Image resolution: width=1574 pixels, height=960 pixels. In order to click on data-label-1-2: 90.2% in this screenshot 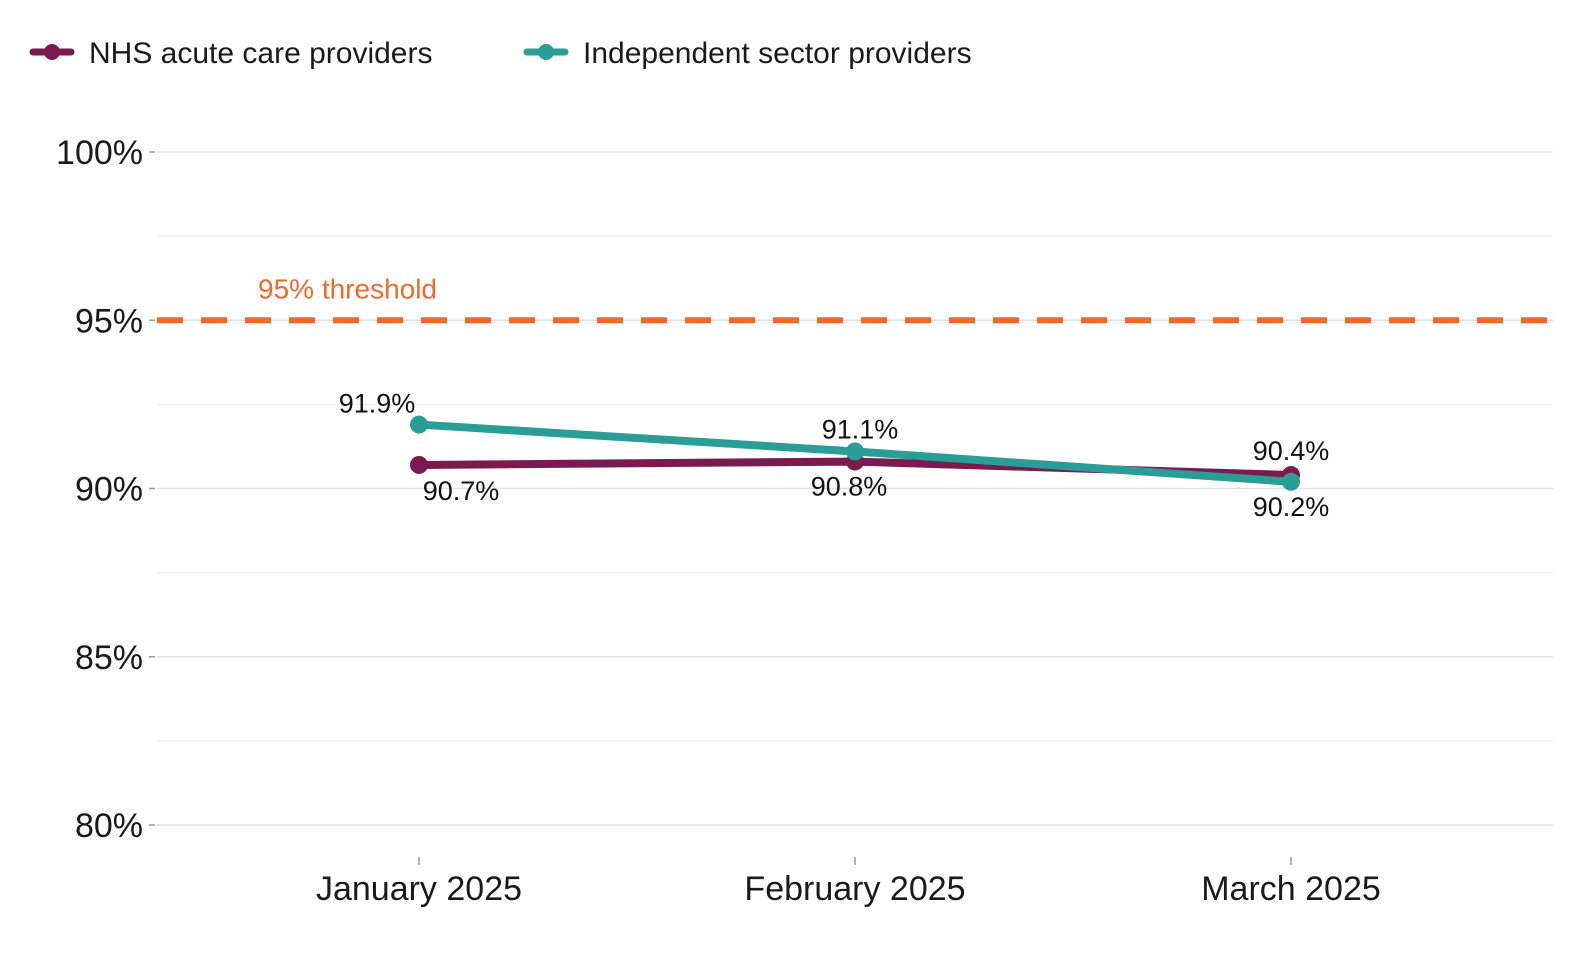, I will do `click(1291, 507)`.